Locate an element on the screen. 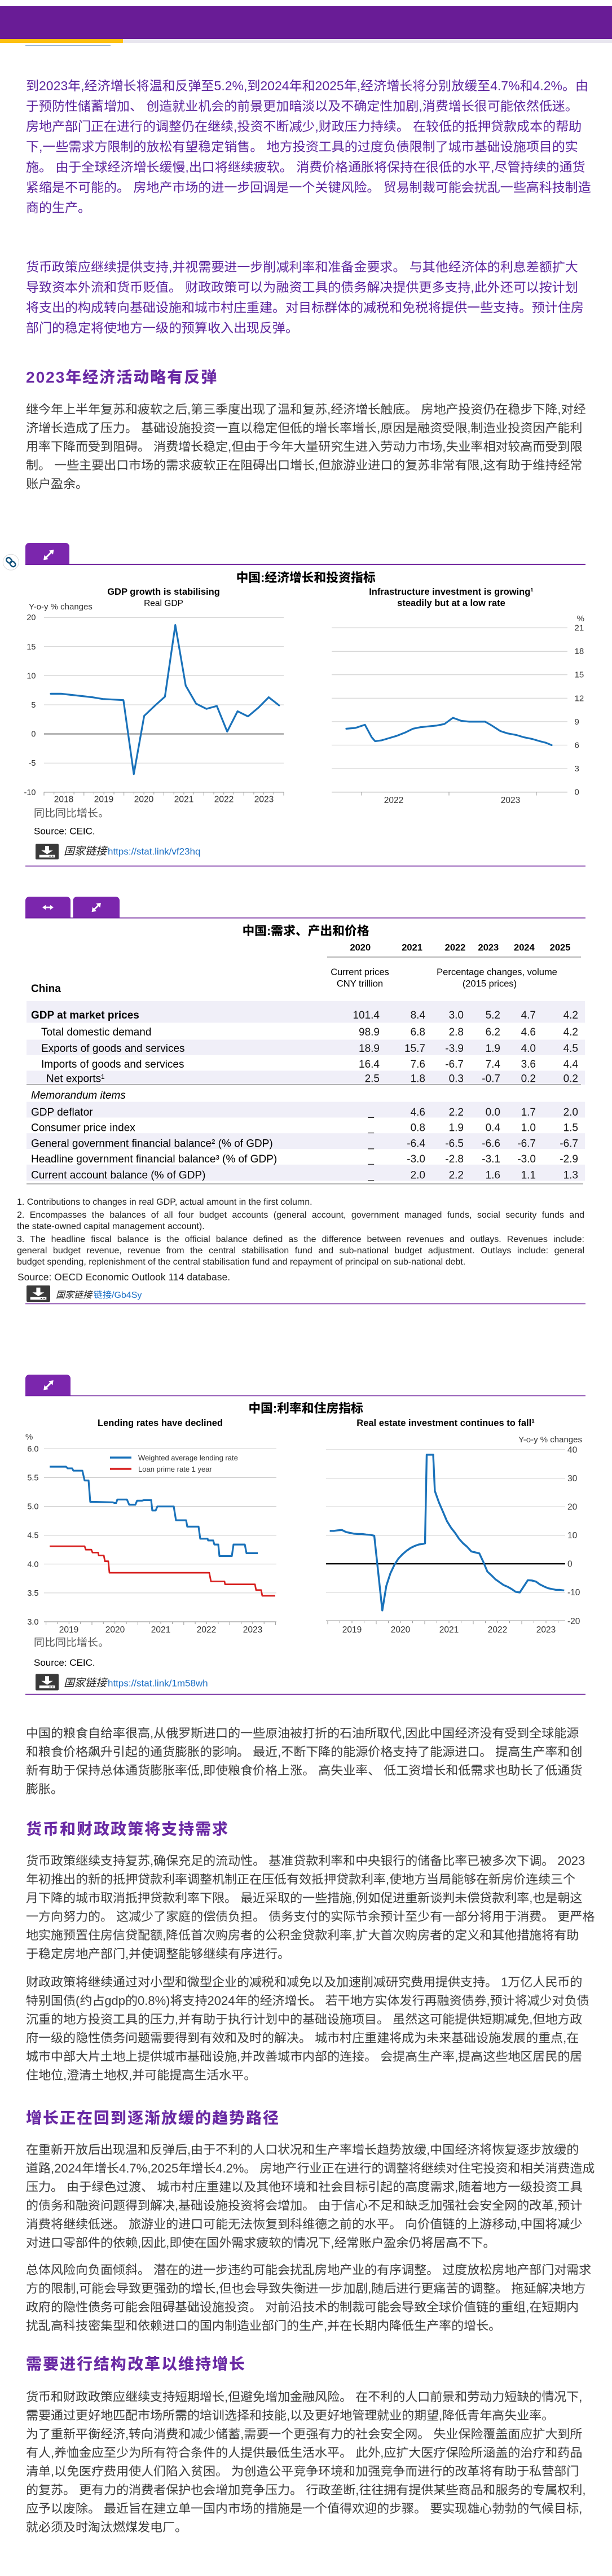 This screenshot has width=612, height=2576. svg-text: 0.3 is located at coordinates (456, 1078).